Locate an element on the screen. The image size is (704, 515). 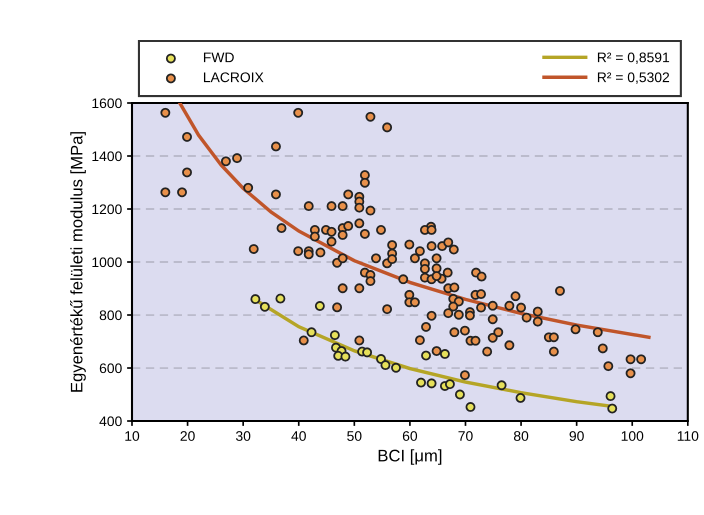
x-tick-label: 110 is located at coordinates (688, 436).